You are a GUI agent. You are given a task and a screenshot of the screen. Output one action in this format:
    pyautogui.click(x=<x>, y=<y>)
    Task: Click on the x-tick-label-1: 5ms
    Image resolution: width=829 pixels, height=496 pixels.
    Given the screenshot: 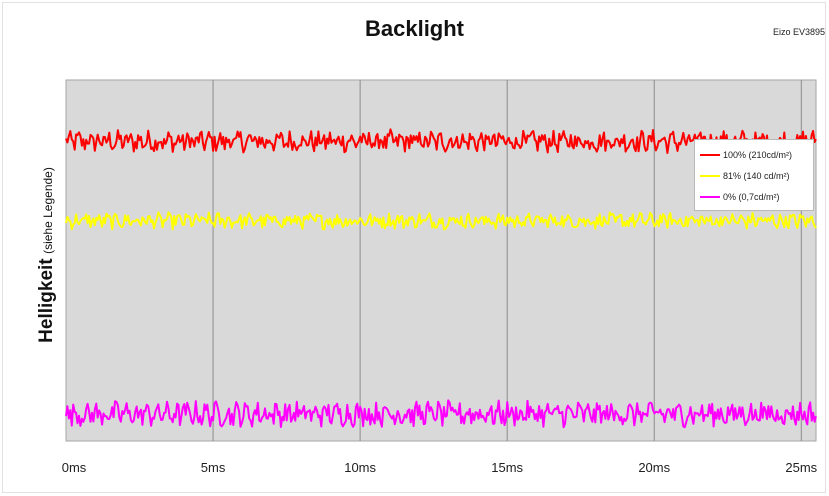 What is the action you would take?
    pyautogui.click(x=213, y=467)
    